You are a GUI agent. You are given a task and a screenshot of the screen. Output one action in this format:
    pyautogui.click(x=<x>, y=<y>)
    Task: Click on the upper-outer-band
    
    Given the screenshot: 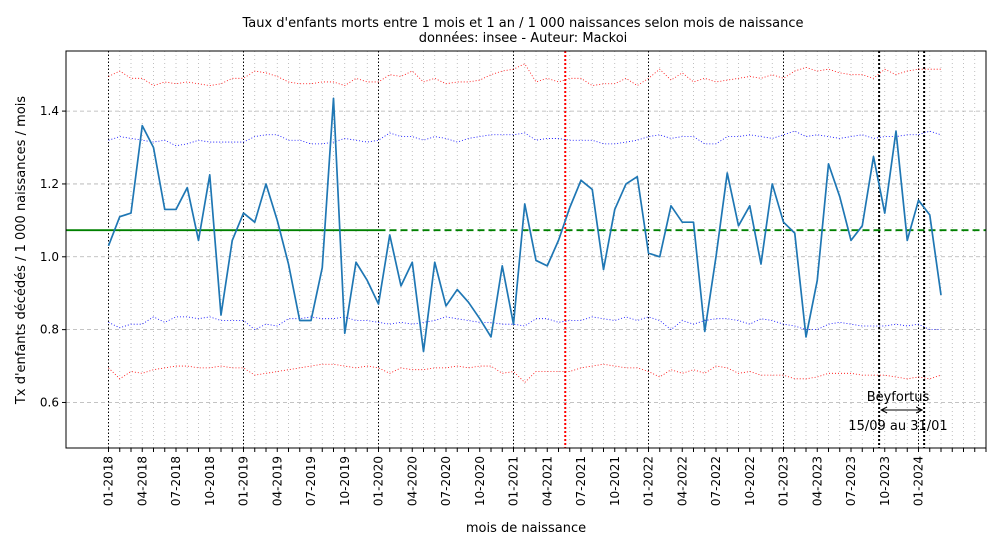 What is the action you would take?
    pyautogui.click(x=524, y=75)
    